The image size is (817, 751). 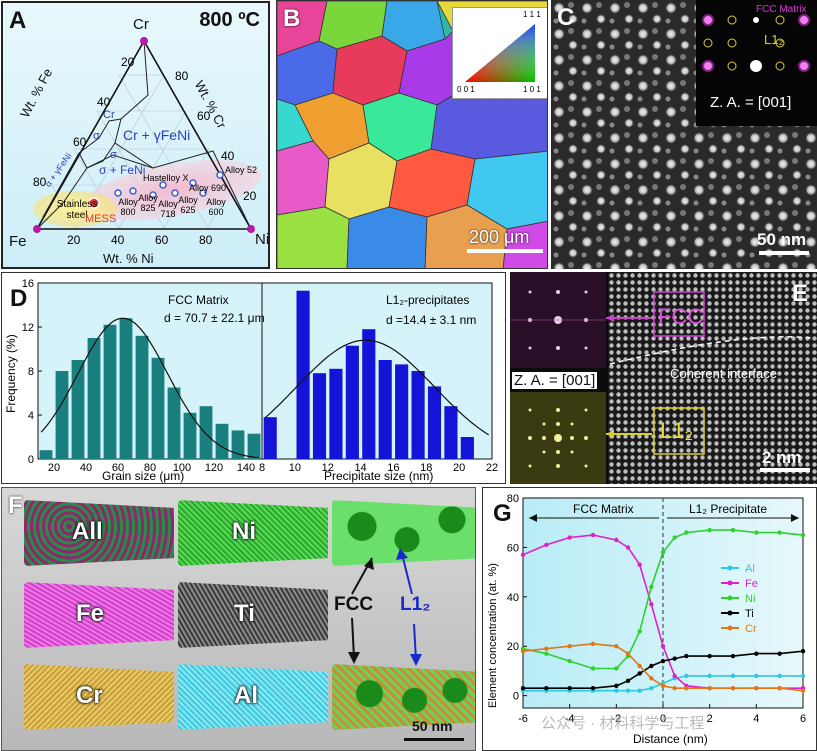 I want to click on series-line-ti, so click(x=663, y=669).